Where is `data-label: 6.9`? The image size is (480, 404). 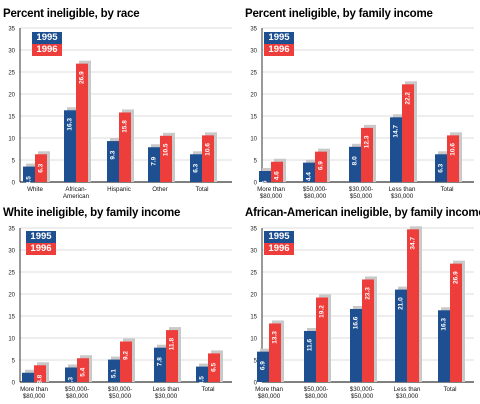 data-label: 6.9 is located at coordinates (263, 365).